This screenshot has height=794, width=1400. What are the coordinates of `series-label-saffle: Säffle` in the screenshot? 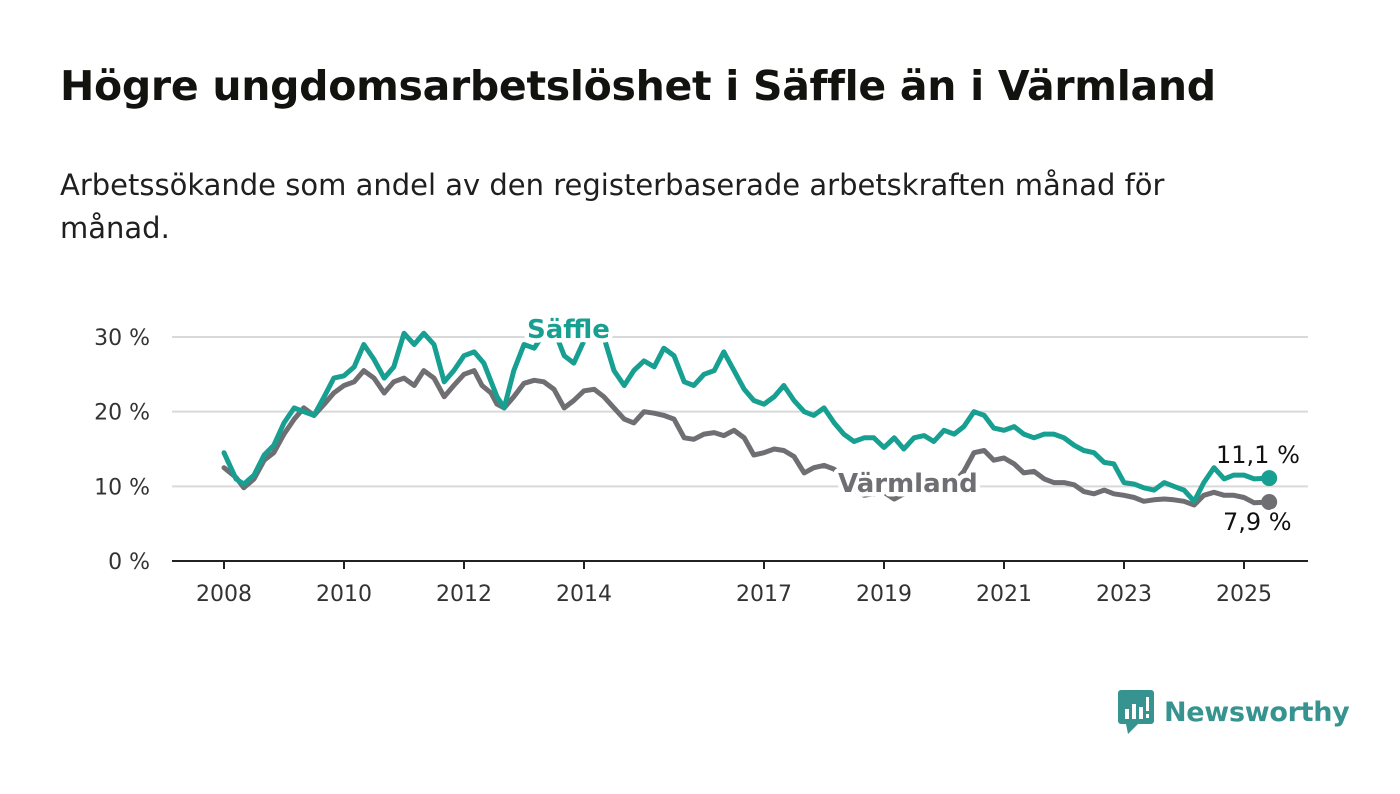 It's located at (568, 330).